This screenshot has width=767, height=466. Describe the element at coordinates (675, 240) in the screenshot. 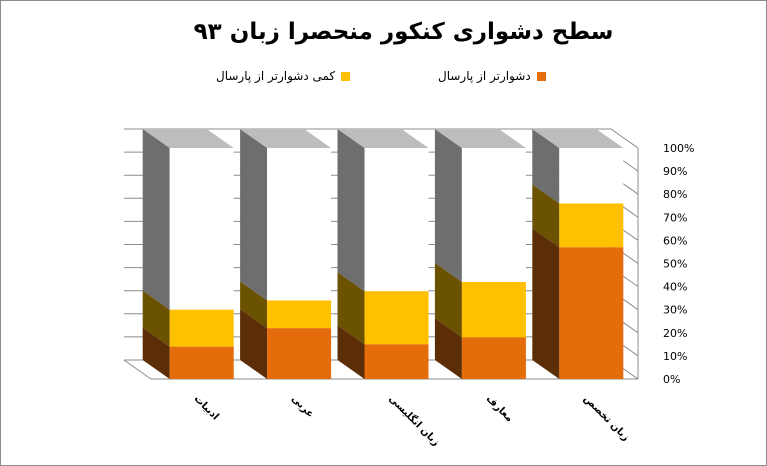

I see `y-tick-label: 60%` at that location.